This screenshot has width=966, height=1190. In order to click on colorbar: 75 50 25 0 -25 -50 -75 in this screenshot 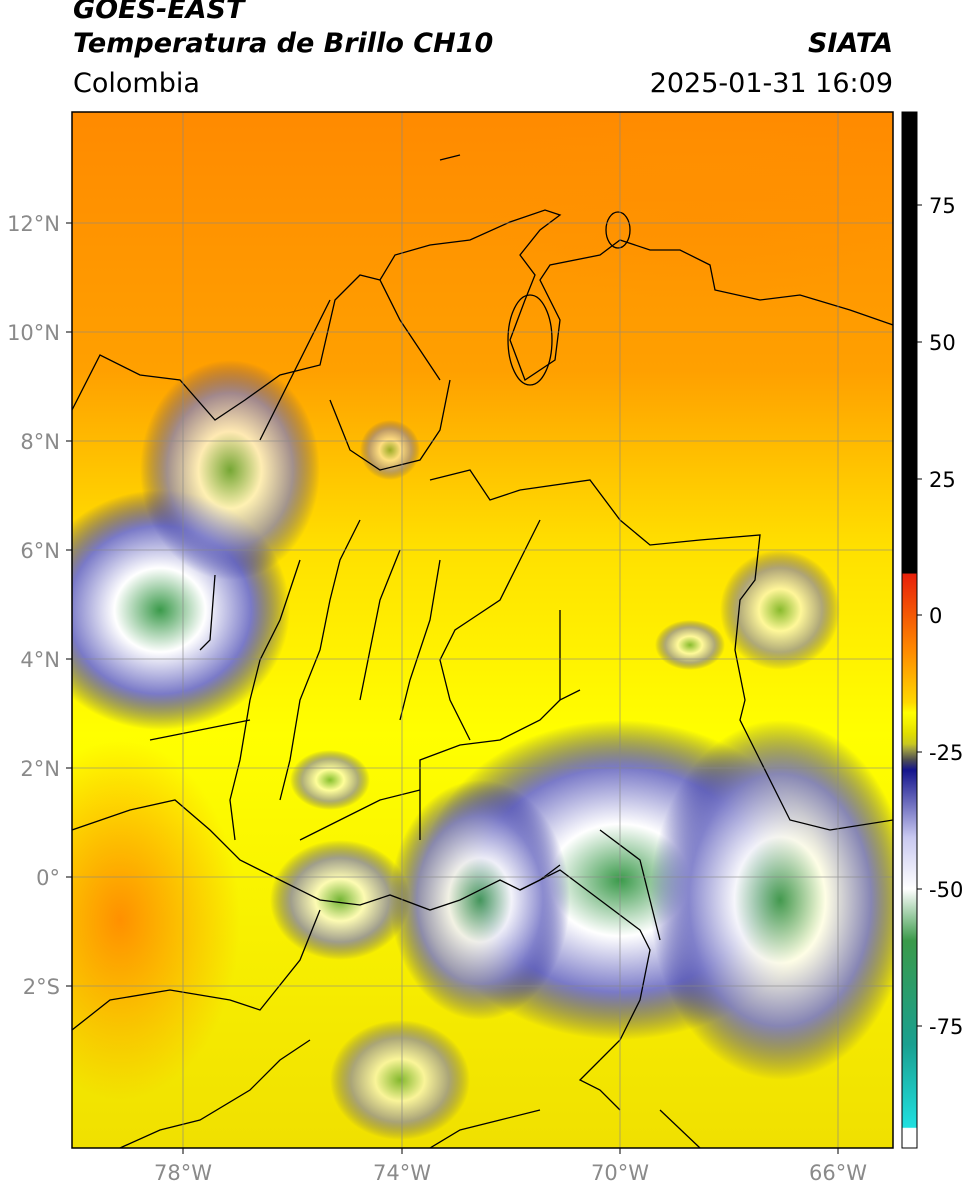, I will do `click(932, 630)`.